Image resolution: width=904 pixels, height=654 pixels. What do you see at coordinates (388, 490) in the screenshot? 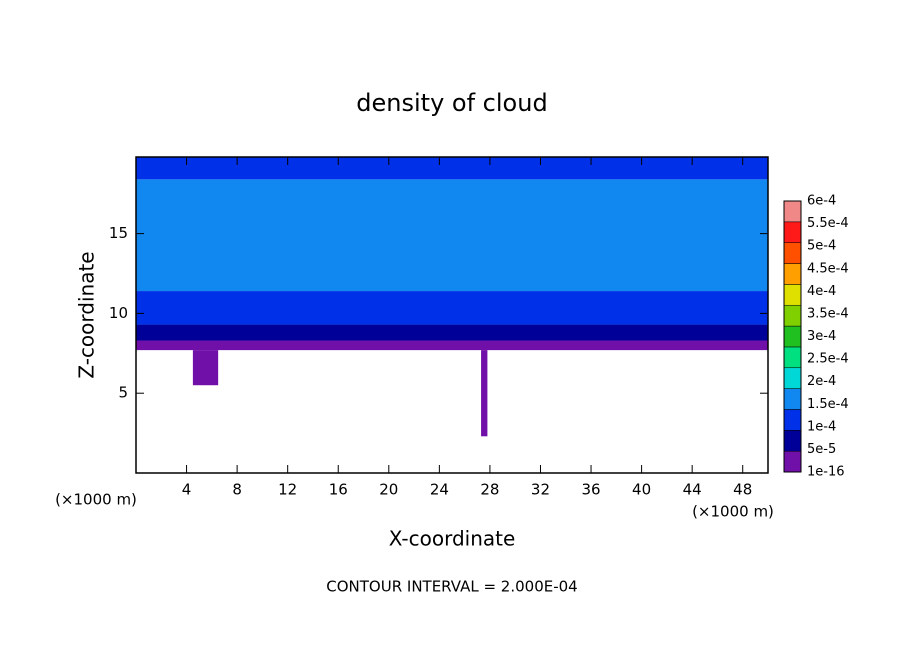
I see `x-tick-label: 20` at bounding box center [388, 490].